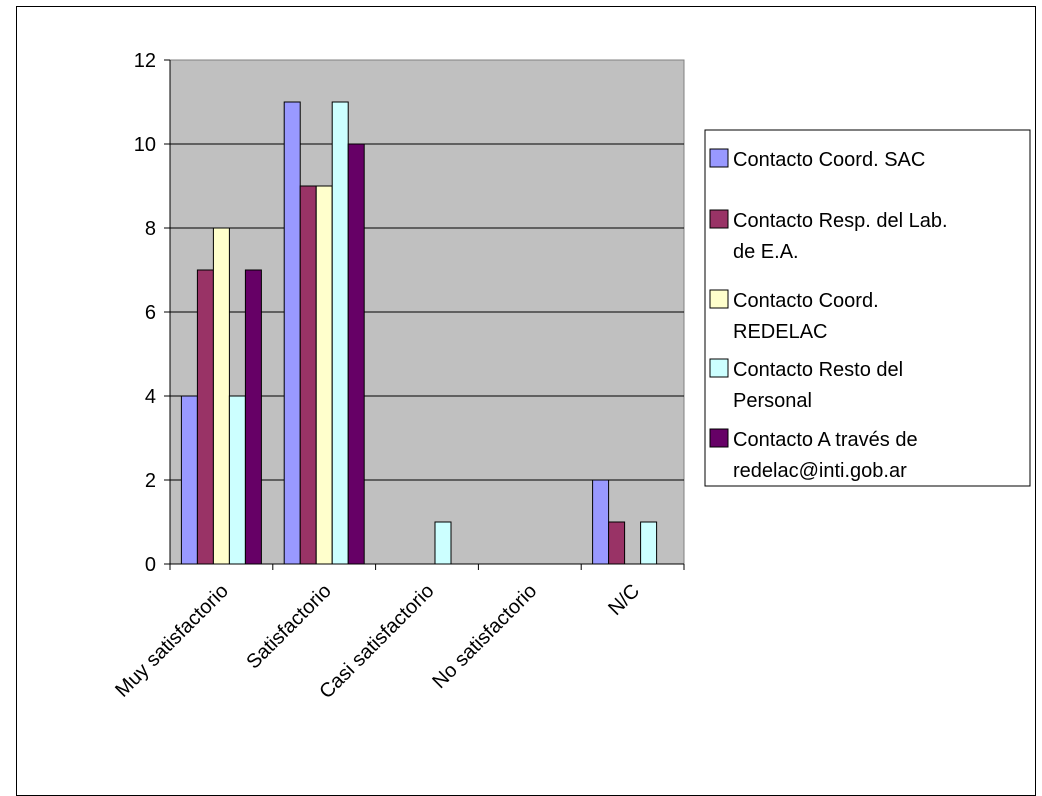 Image resolution: width=1042 pixels, height=796 pixels. Describe the element at coordinates (772, 401) in the screenshot. I see `legend-label: Personal` at that location.